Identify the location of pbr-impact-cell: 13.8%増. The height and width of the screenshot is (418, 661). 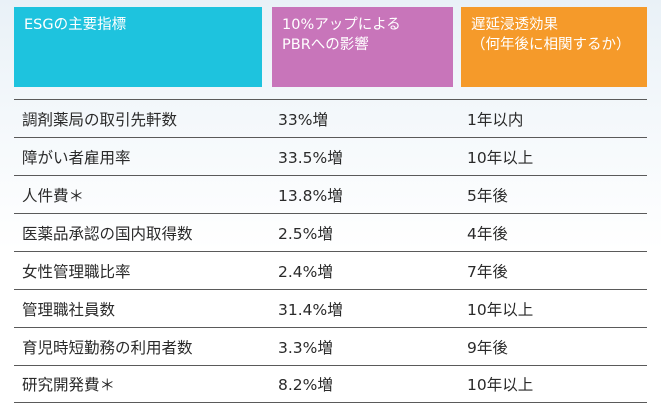
(310, 195).